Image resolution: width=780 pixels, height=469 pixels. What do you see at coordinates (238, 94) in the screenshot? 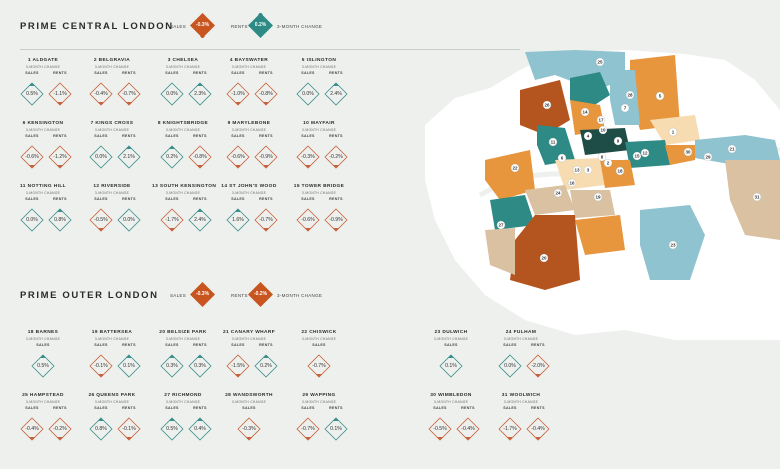
I see `area-sales-diamond: -1.0%` at bounding box center [238, 94].